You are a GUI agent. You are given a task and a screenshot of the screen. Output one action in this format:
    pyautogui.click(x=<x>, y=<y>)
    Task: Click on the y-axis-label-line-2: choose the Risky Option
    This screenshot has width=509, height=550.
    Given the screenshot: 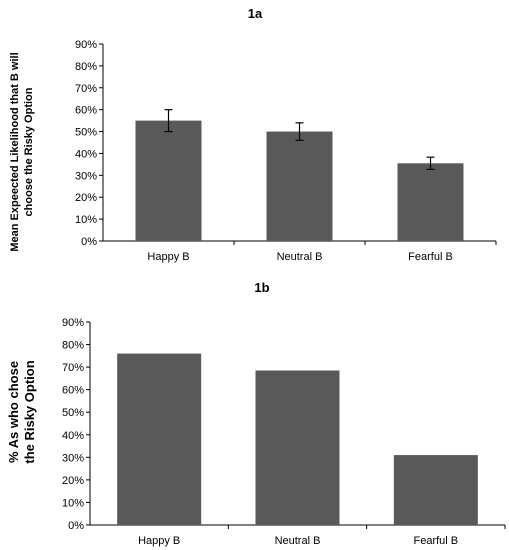 What is the action you would take?
    pyautogui.click(x=29, y=151)
    